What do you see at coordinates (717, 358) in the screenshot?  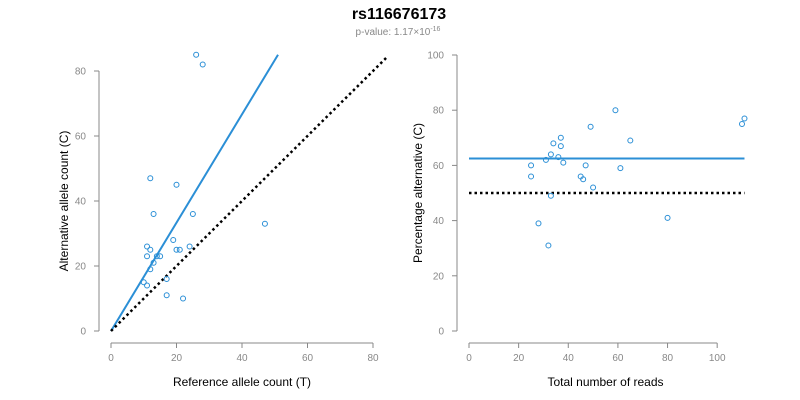 I see `x-tick-label: 100` at bounding box center [717, 358].